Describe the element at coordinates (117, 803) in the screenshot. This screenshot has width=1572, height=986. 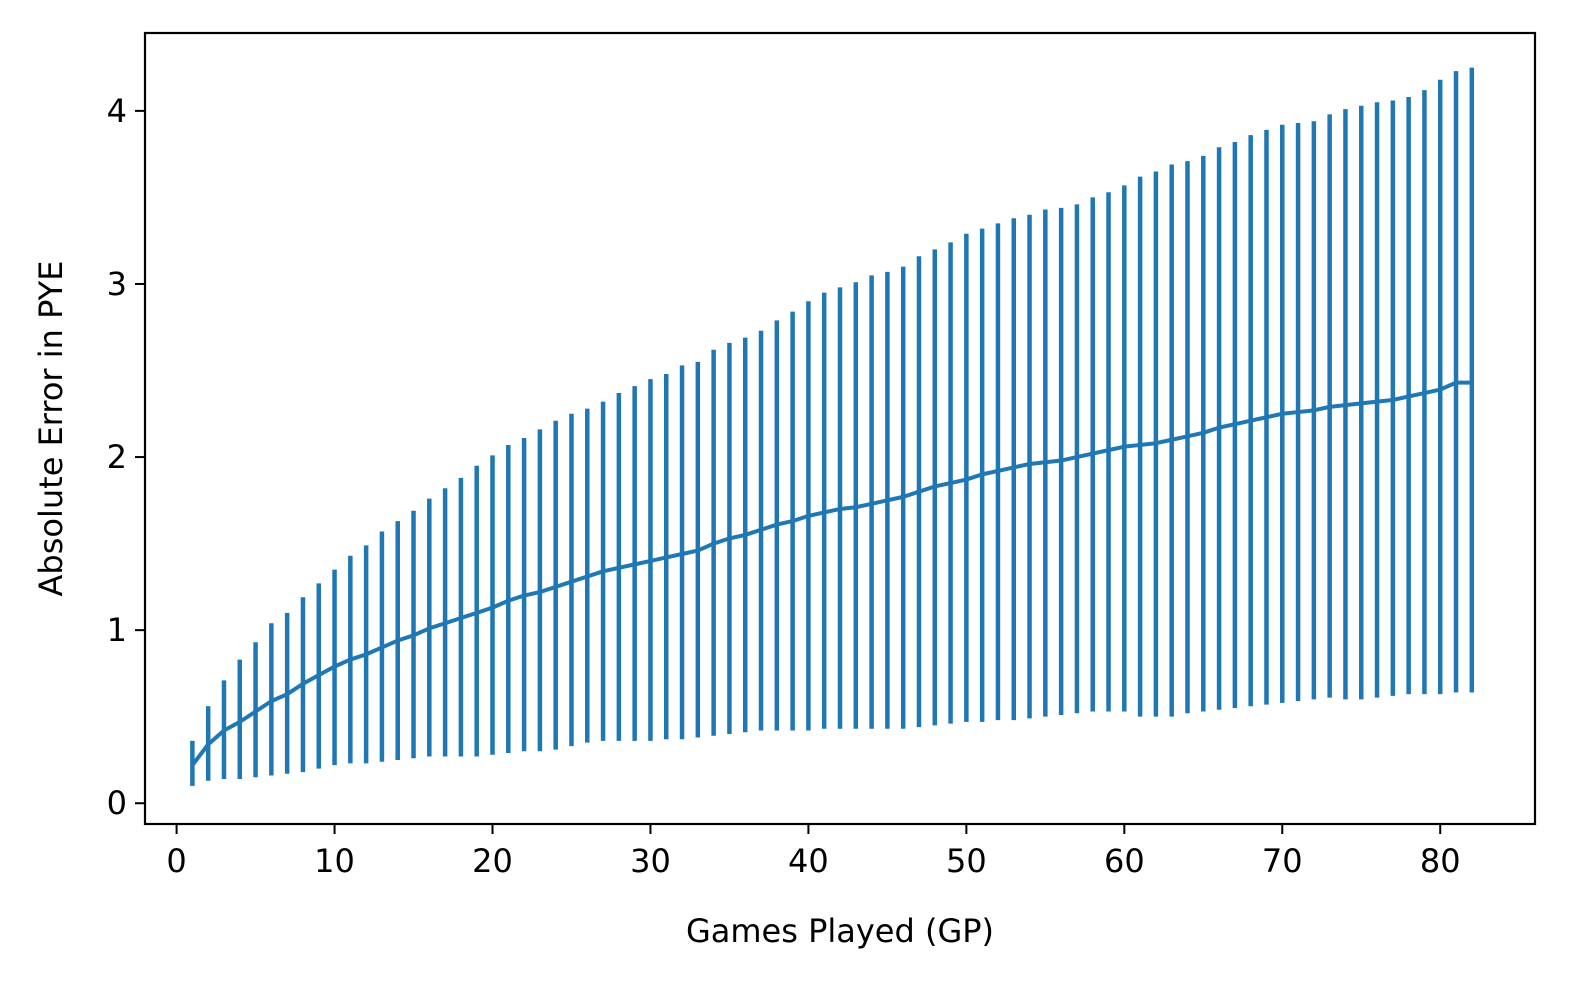
I see `y-tick-label: 0` at that location.